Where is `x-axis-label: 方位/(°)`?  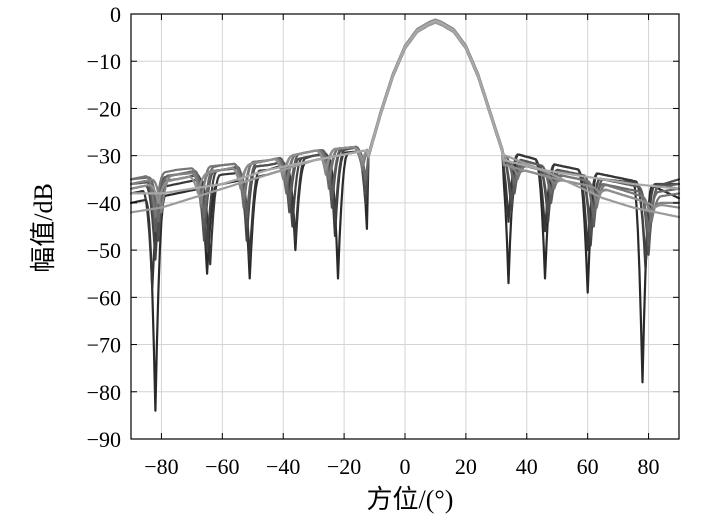 x-axis-label: 方位/(°) is located at coordinates (410, 499).